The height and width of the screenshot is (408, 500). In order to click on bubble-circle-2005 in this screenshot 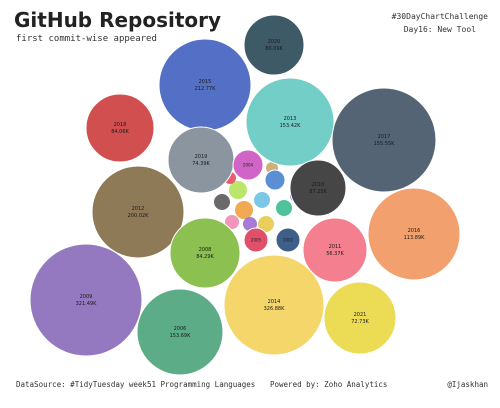, I will do `click(256, 240)`.